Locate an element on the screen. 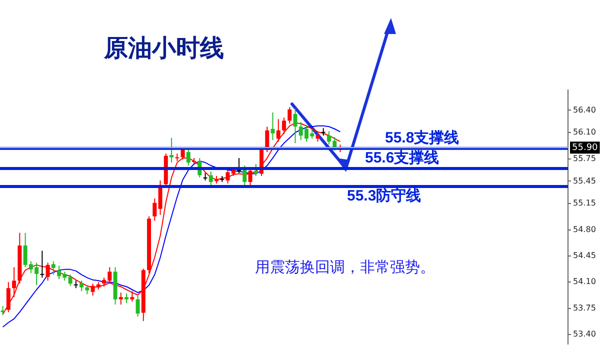 This screenshot has width=600, height=351. y-tick-label: 56.40 is located at coordinates (584, 109).